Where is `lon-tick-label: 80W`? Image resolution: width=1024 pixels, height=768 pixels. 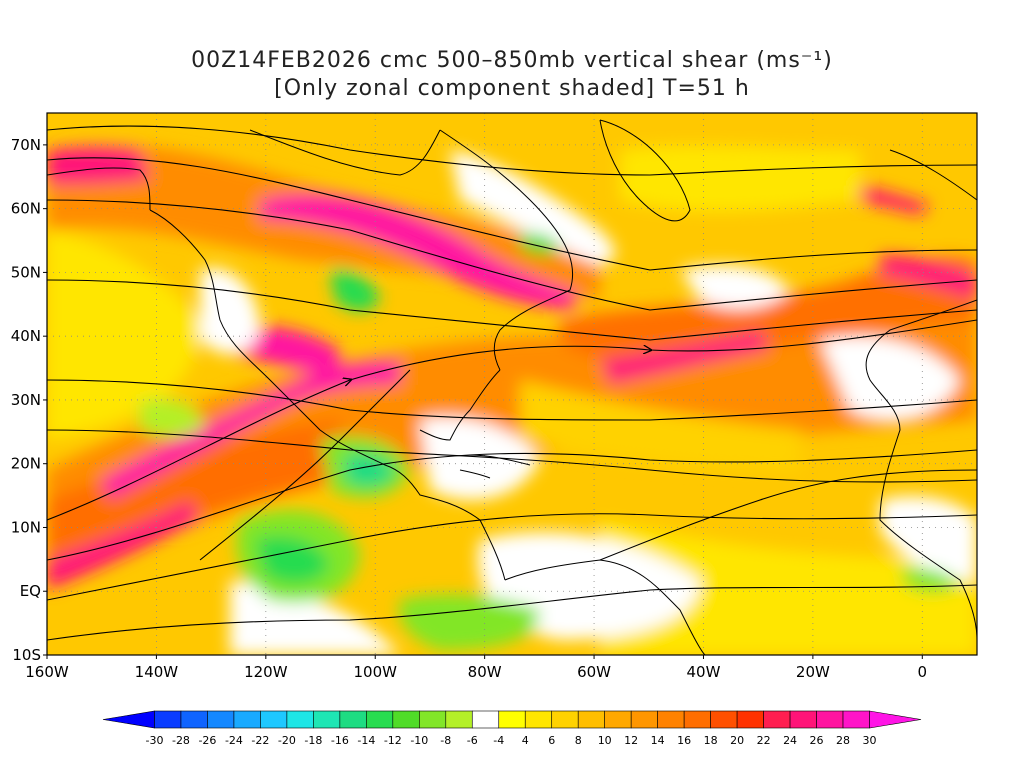
lon-tick-label: 80W is located at coordinates (485, 672).